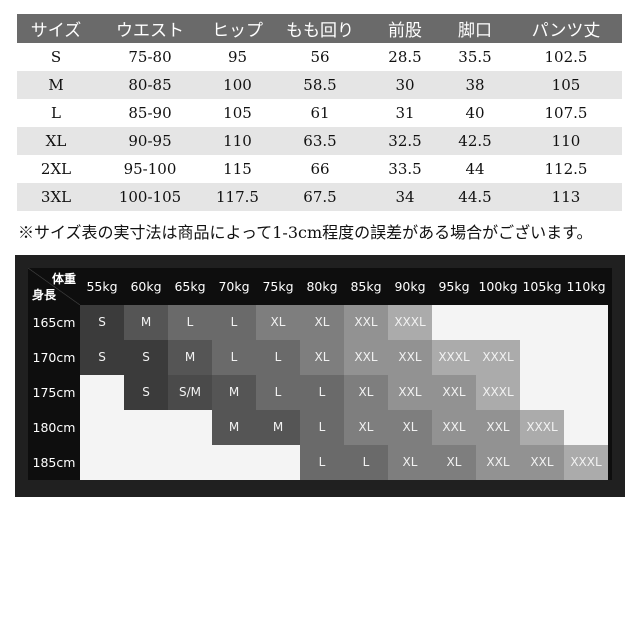 The height and width of the screenshot is (635, 640). I want to click on table-cell: 102.5, so click(566, 57).